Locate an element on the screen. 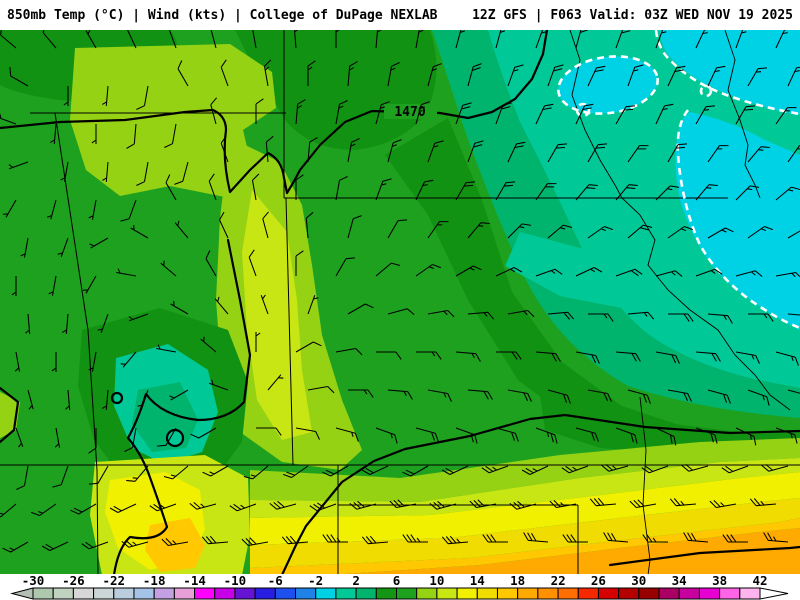 Image resolution: width=800 pixels, height=600 pixels. colorbar-tick-label: 6 is located at coordinates (397, 581).